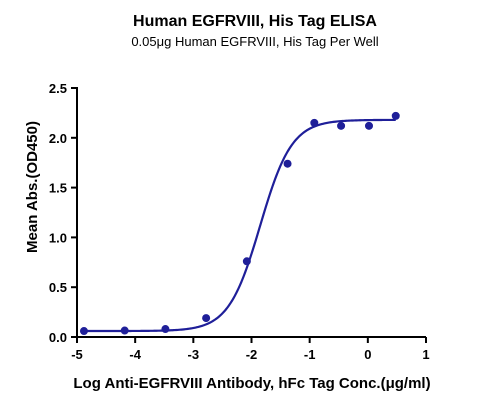 The width and height of the screenshot is (495, 400). I want to click on y-tick-label: 2.5, so click(58, 88).